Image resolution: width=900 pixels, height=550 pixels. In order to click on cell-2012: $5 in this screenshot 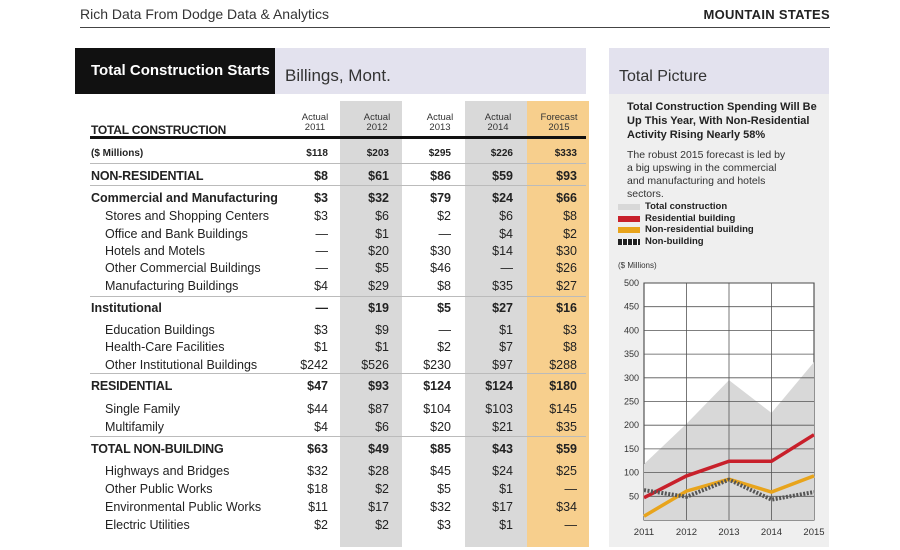, I will do `click(382, 268)`.